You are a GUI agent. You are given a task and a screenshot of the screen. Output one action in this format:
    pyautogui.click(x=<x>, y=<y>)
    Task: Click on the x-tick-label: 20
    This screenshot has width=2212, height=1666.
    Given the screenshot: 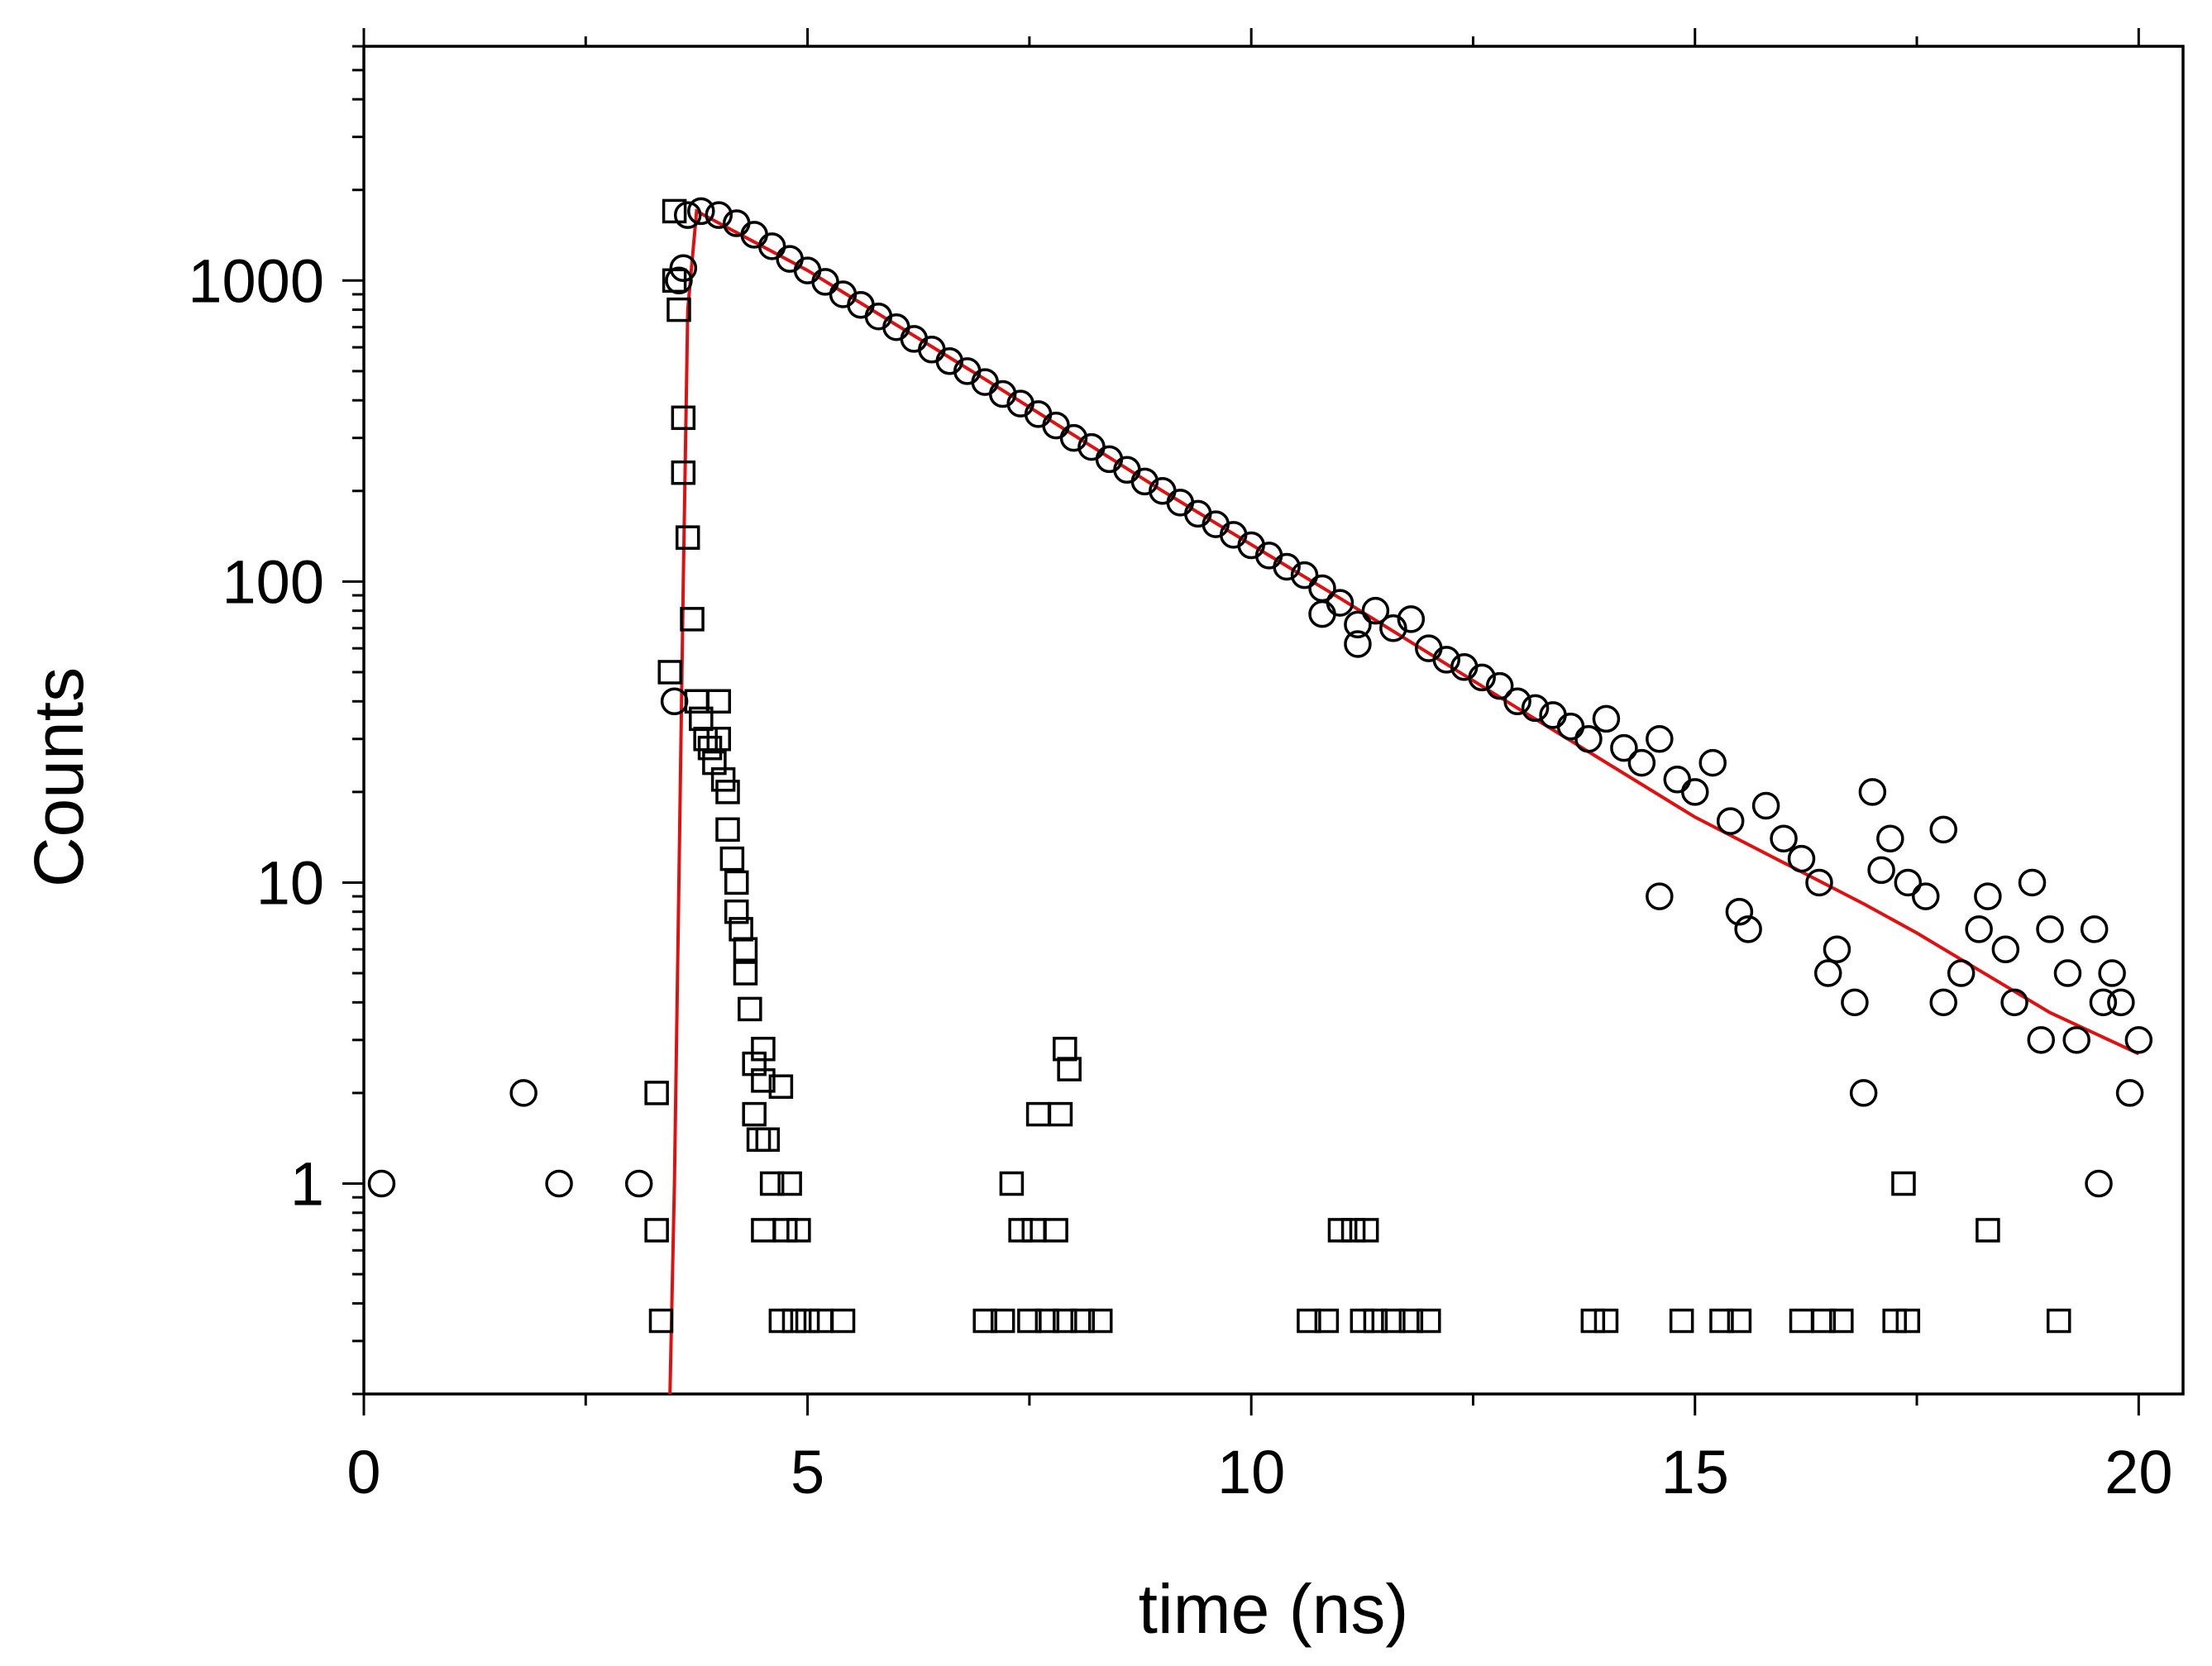 What is the action you would take?
    pyautogui.click(x=2138, y=1472)
    